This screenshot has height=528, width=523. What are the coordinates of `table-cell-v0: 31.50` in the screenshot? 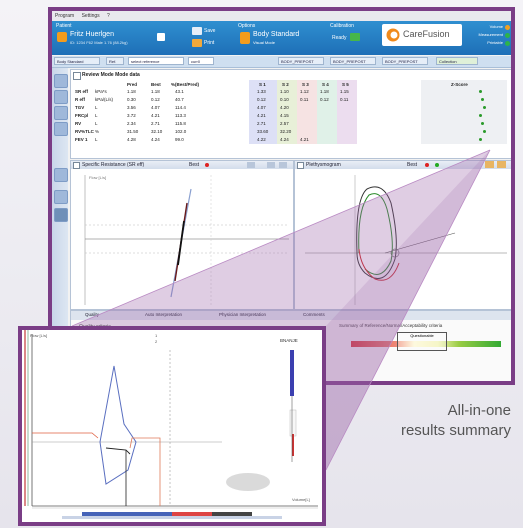 It's located at (133, 131).